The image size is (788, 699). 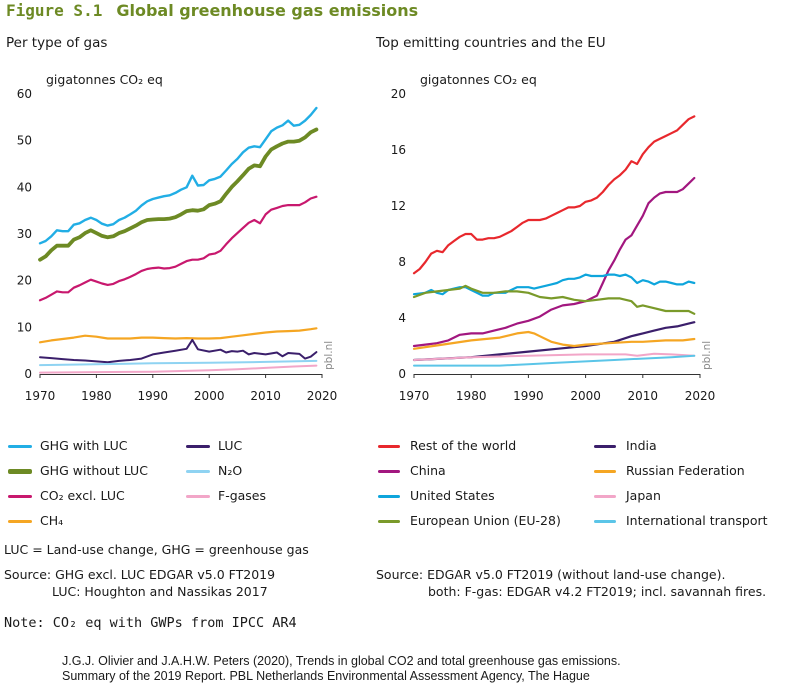 What do you see at coordinates (28, 374) in the screenshot?
I see `per-gas-y-tick-0: 0` at bounding box center [28, 374].